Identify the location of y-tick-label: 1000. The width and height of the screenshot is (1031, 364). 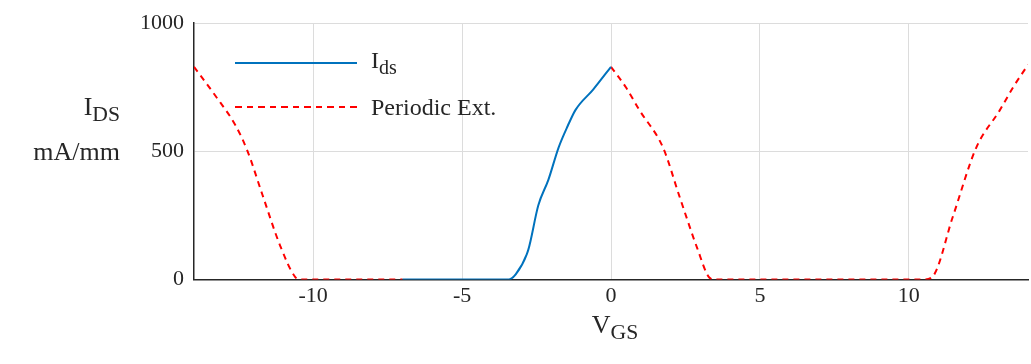
(162, 21).